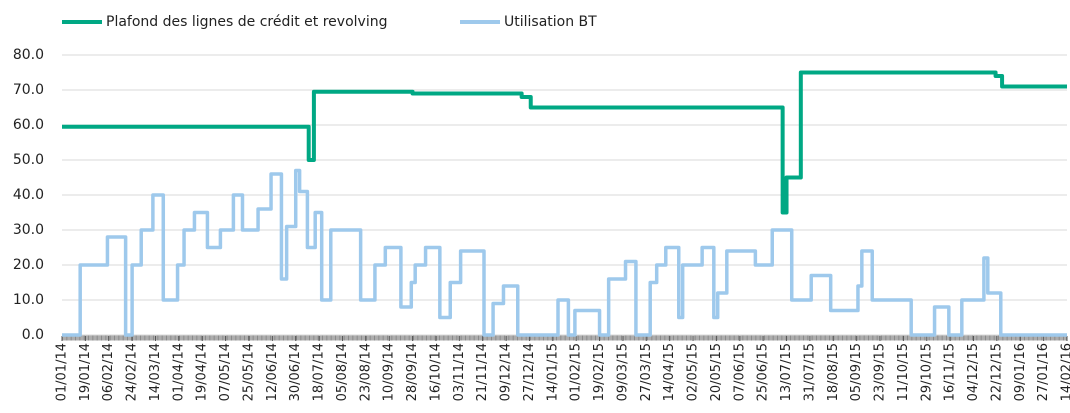 This screenshot has width=1070, height=413. What do you see at coordinates (926, 372) in the screenshot?
I see `x-tick-label: 29/10/15` at bounding box center [926, 372].